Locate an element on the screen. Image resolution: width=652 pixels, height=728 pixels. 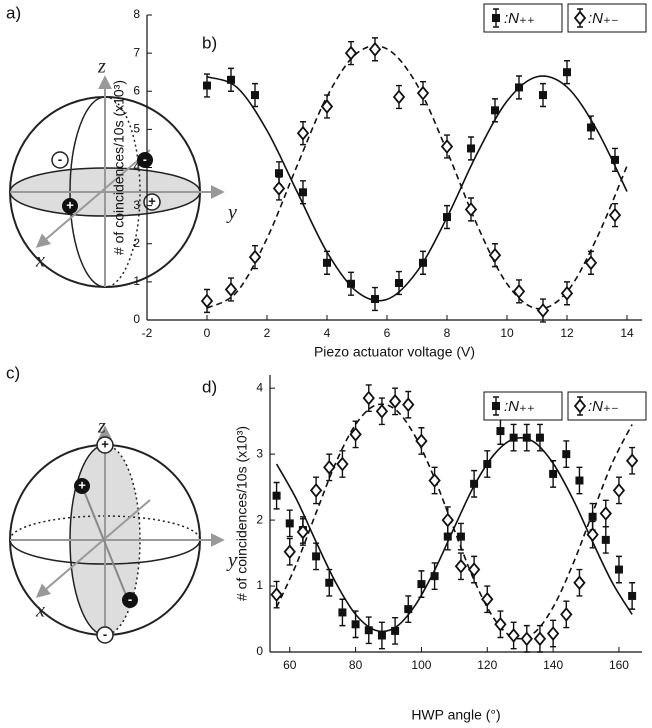
y-tick-label: 4 is located at coordinates (259, 387).